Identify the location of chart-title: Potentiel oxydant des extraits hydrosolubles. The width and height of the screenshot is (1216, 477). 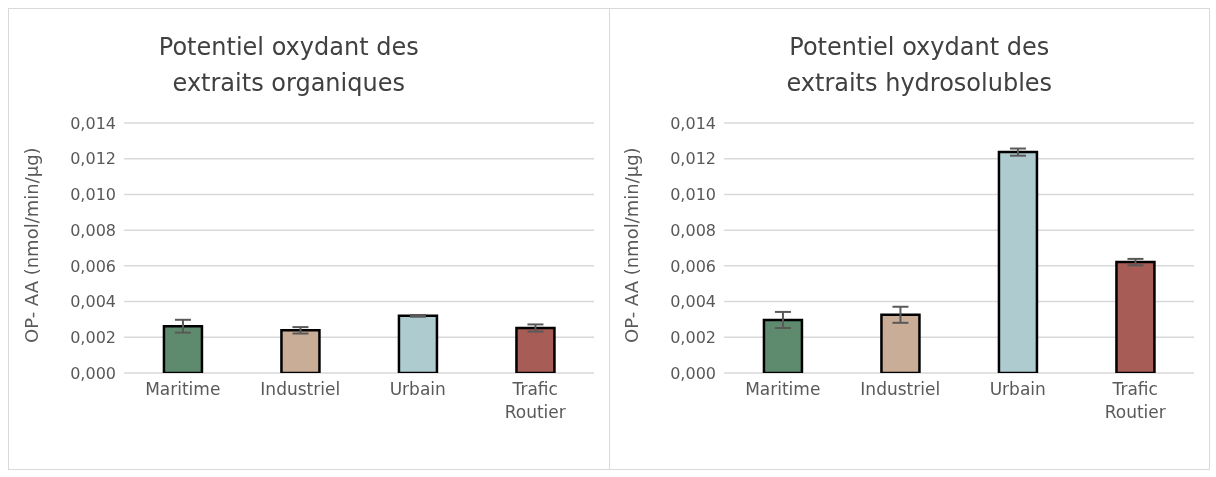
(919, 65).